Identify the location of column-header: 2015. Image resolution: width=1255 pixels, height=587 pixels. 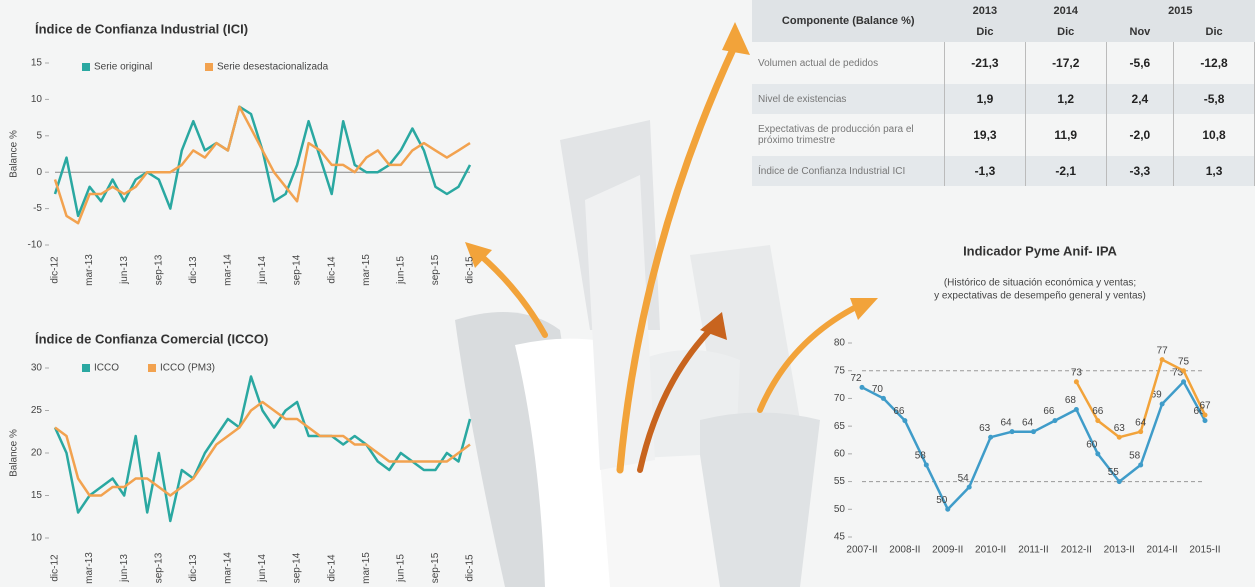
(1180, 10).